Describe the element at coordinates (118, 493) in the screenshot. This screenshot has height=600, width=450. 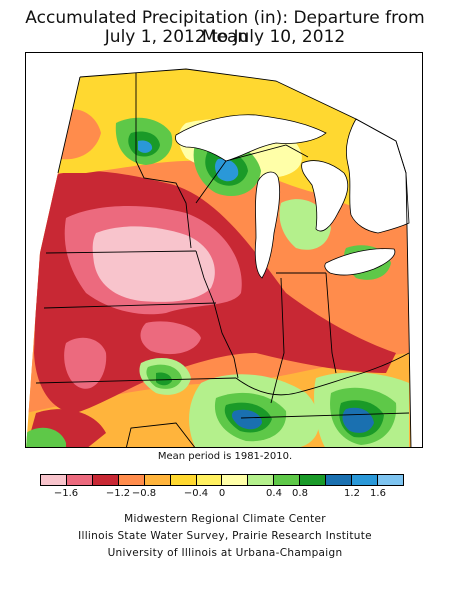
I see `legend-tick-label: −1.2` at that location.